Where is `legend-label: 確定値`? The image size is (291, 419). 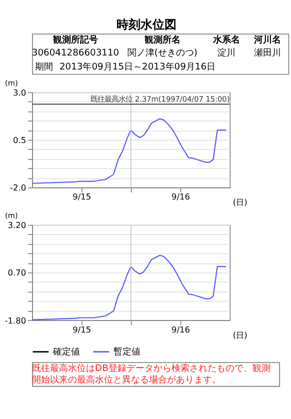 legend-label: 確定値 is located at coordinates (66, 352).